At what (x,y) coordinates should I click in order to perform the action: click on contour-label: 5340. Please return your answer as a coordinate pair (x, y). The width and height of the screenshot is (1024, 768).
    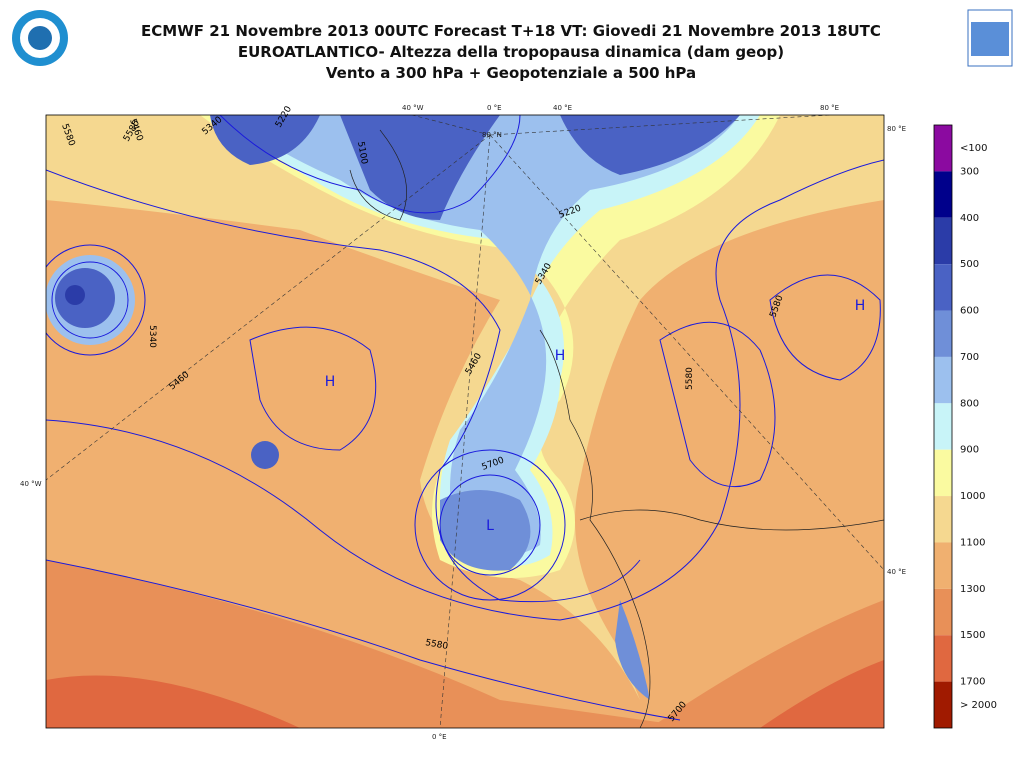
    Looking at the image, I should click on (152, 336).